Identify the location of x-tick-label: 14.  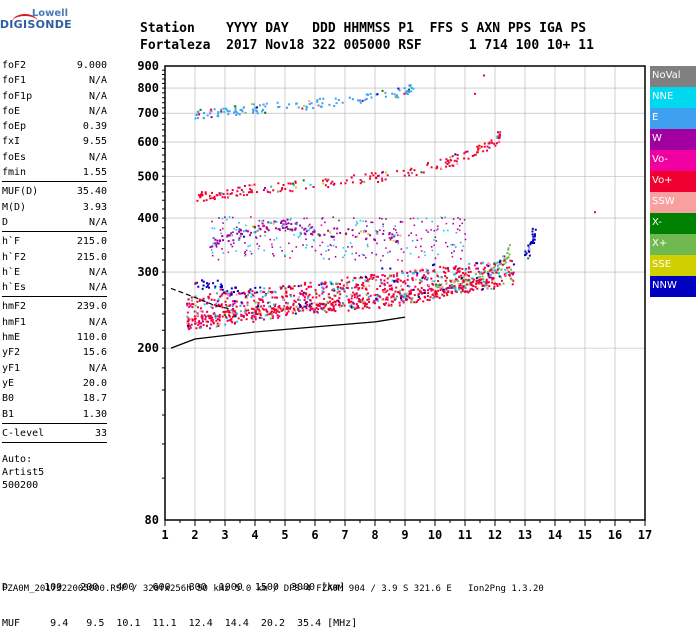
(555, 535).